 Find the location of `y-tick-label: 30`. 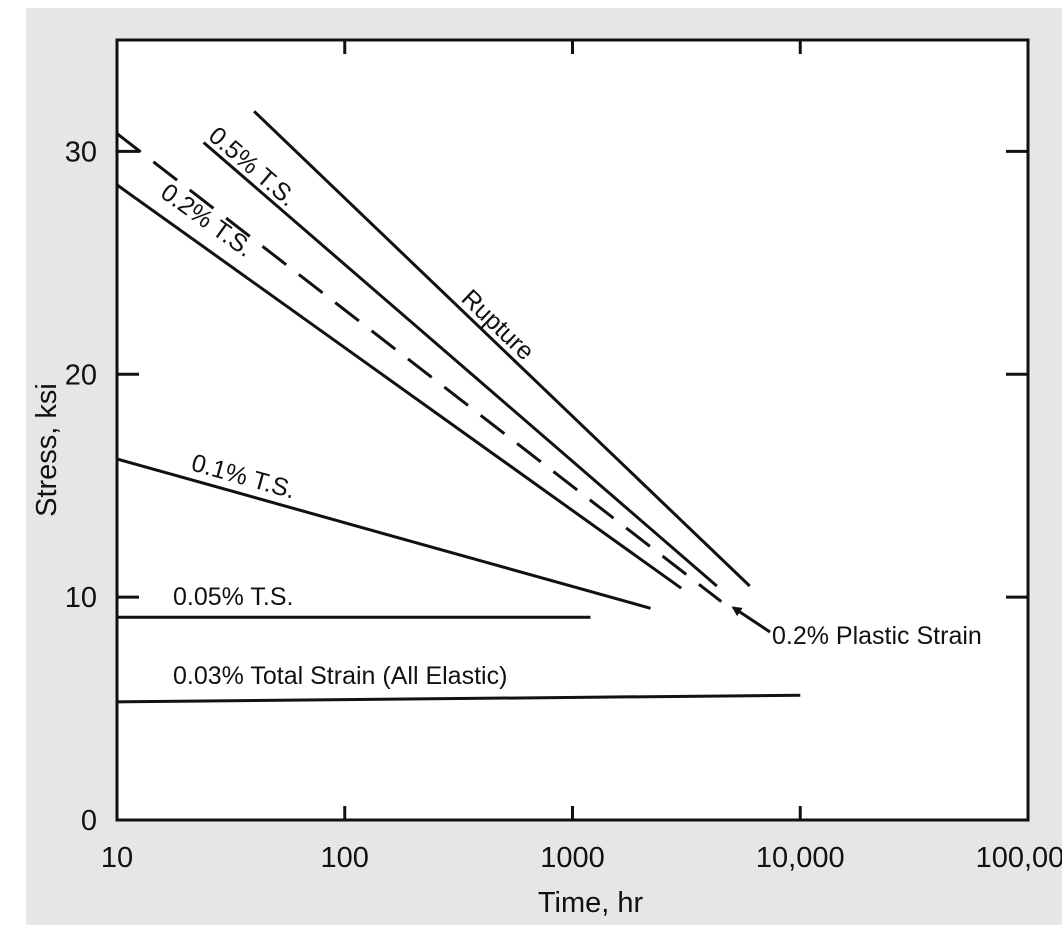

y-tick-label: 30 is located at coordinates (81, 152).